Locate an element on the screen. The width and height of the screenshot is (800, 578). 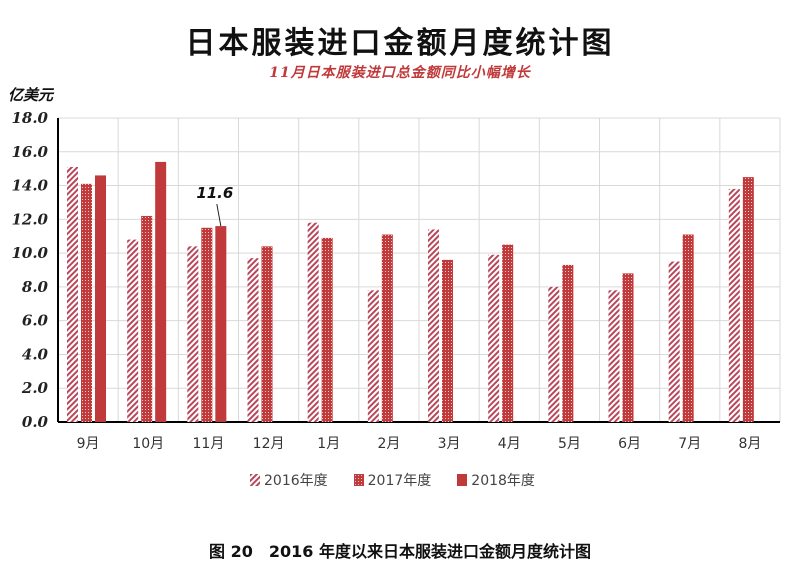
y-tick-label: 8.0 is located at coordinates (35, 287).